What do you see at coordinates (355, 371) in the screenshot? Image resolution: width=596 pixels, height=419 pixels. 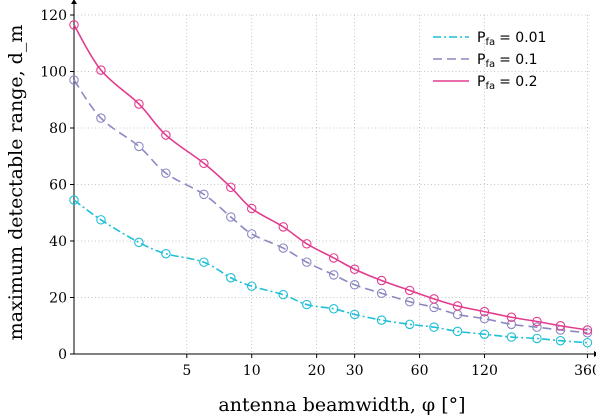 I see `x-tick-label: 30` at bounding box center [355, 371].